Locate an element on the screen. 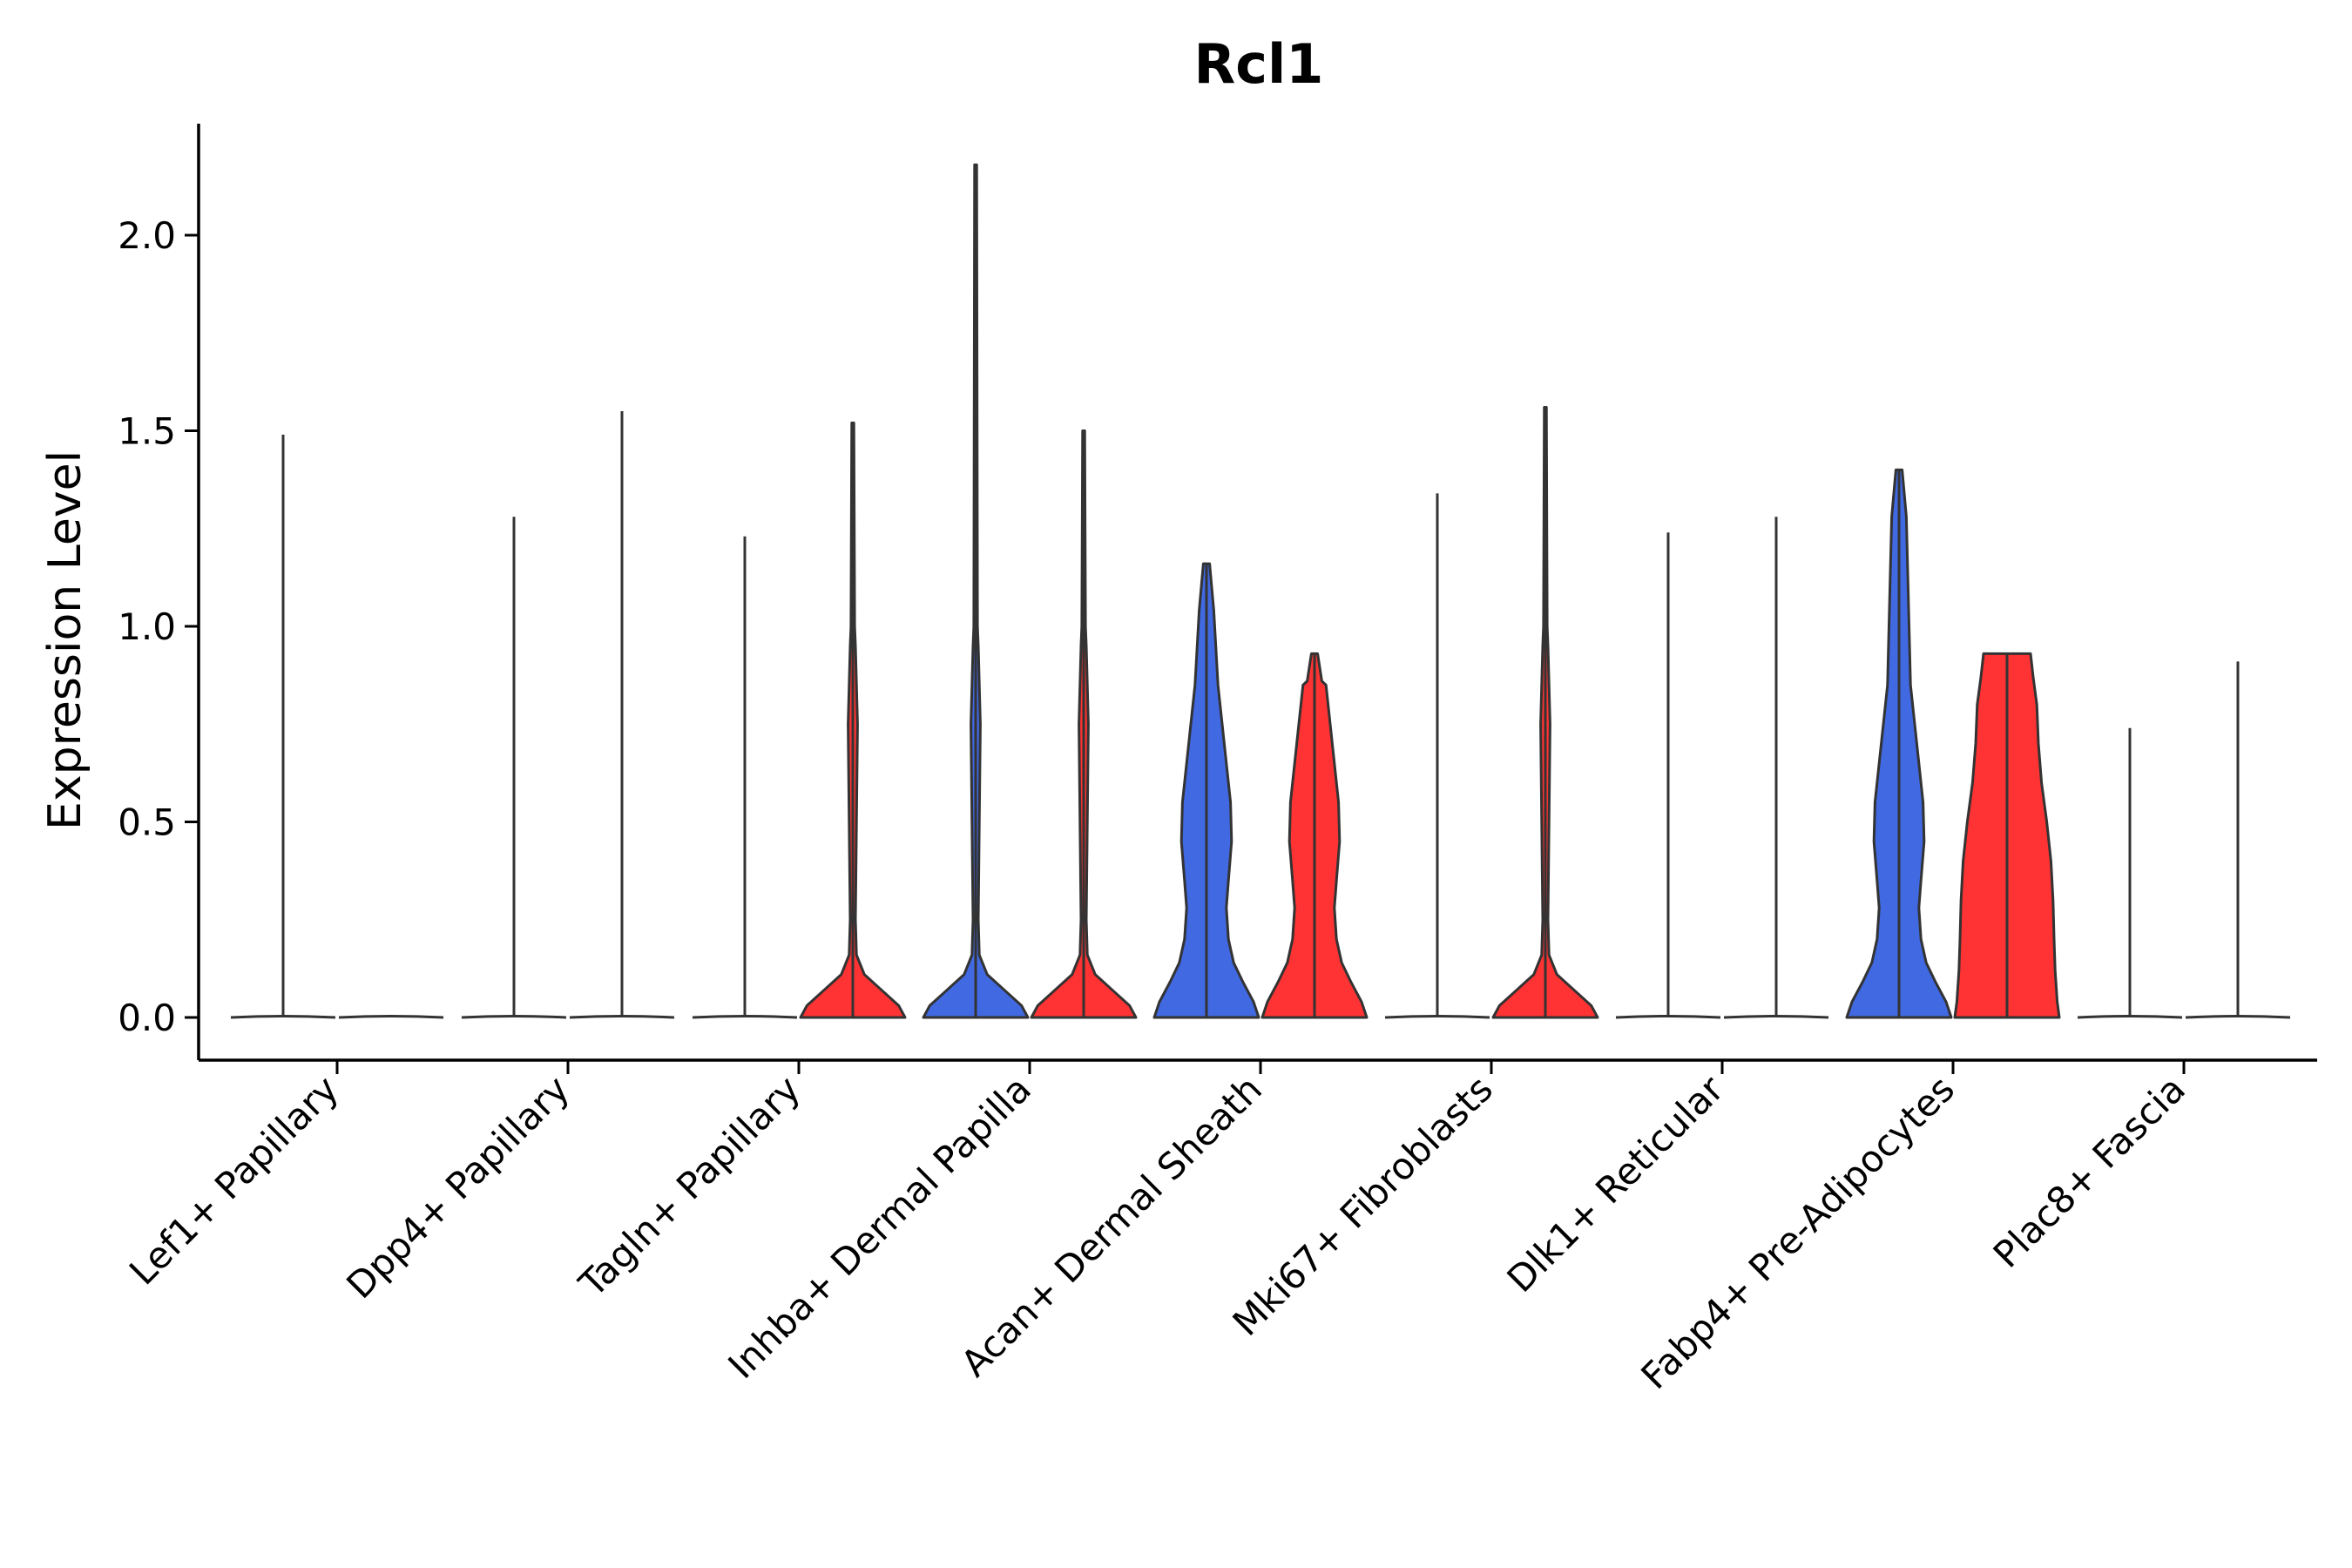 The width and height of the screenshot is (2352, 1568). y-tick-label: 0.5 is located at coordinates (147, 822).